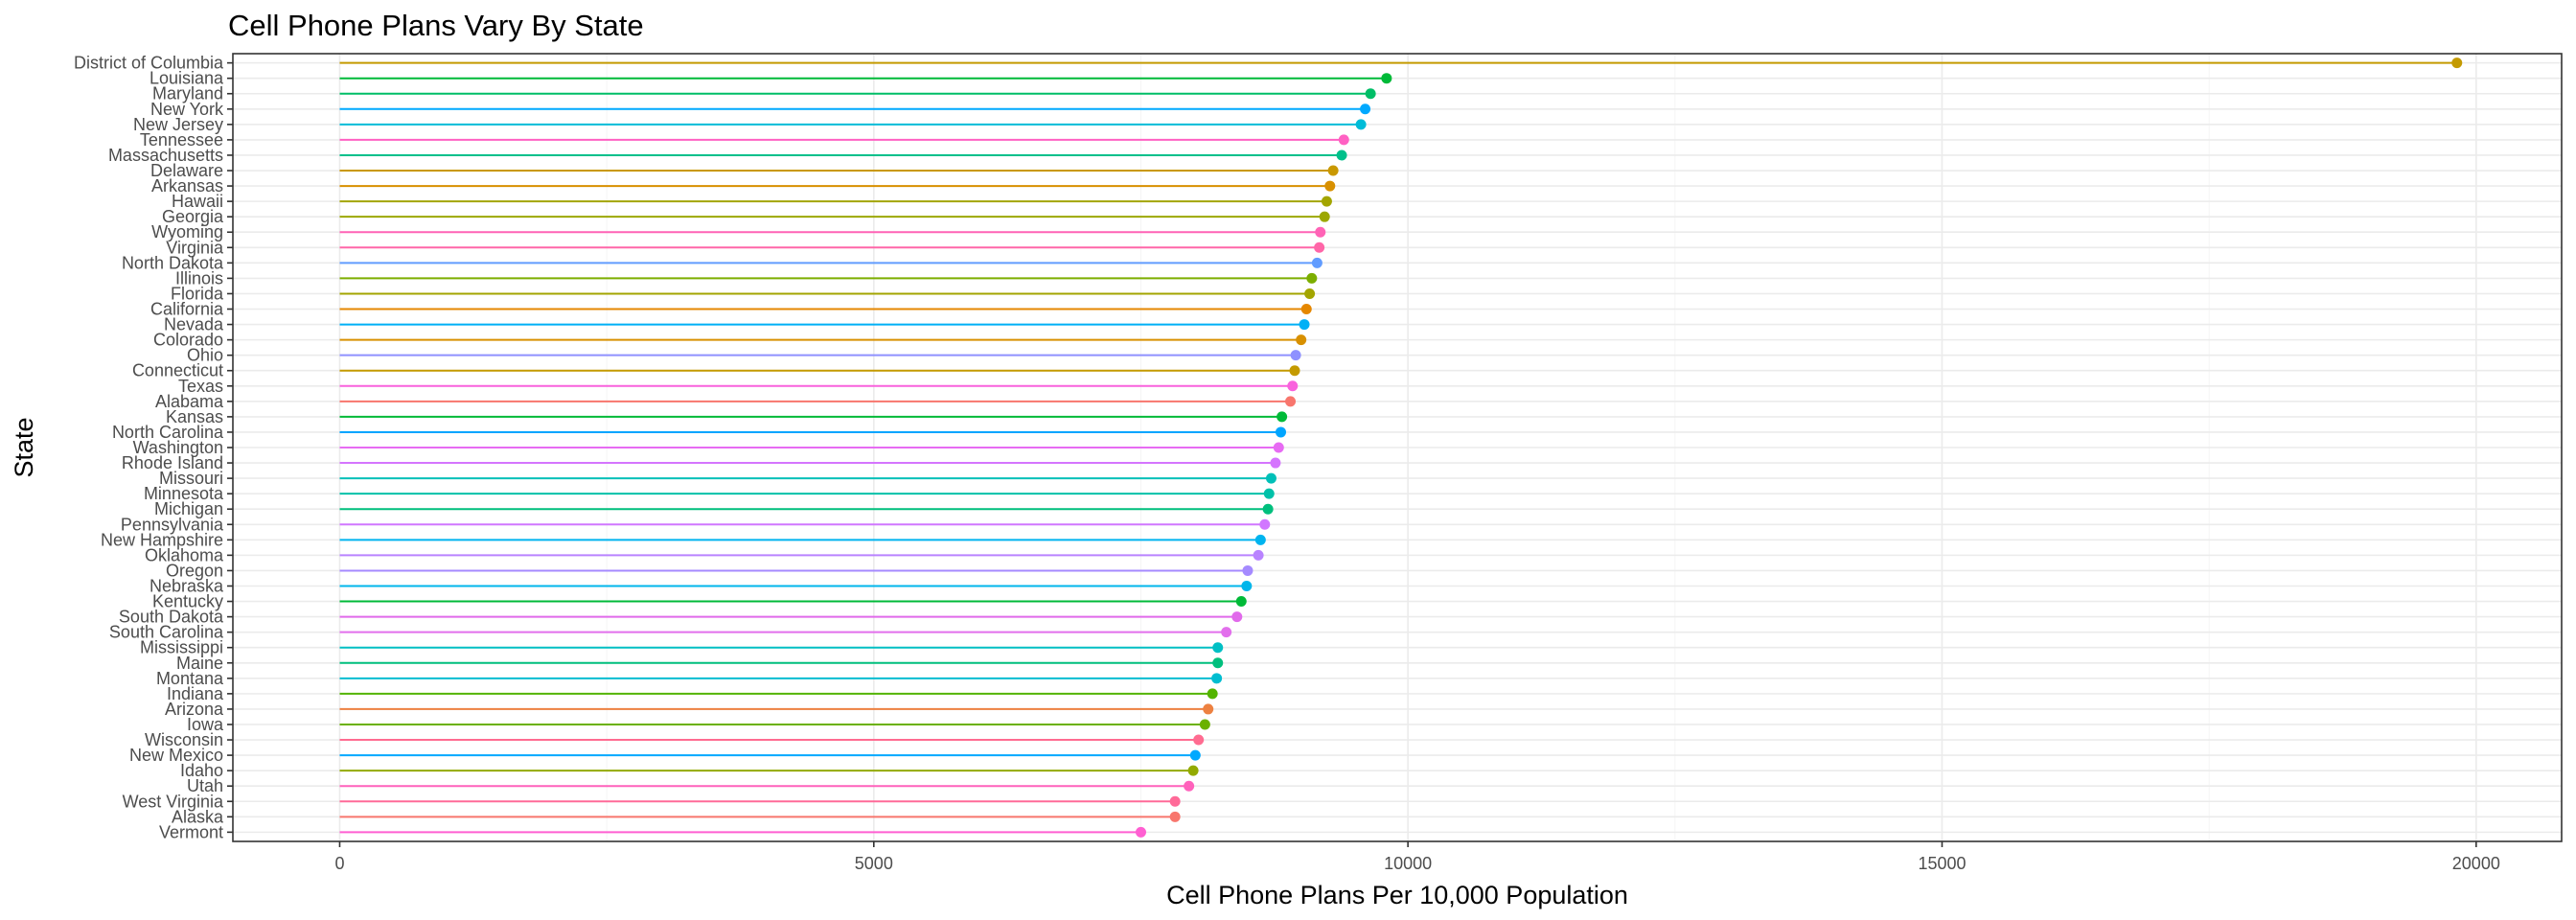  What do you see at coordinates (194, 416) in the screenshot?
I see `y-tick-label: Kansas` at bounding box center [194, 416].